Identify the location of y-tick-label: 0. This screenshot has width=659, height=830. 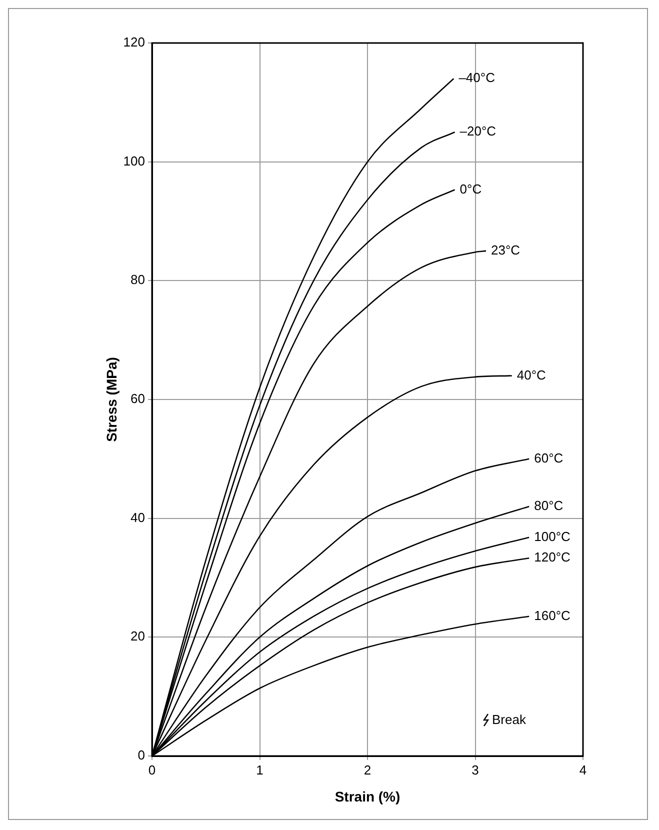
(141, 755).